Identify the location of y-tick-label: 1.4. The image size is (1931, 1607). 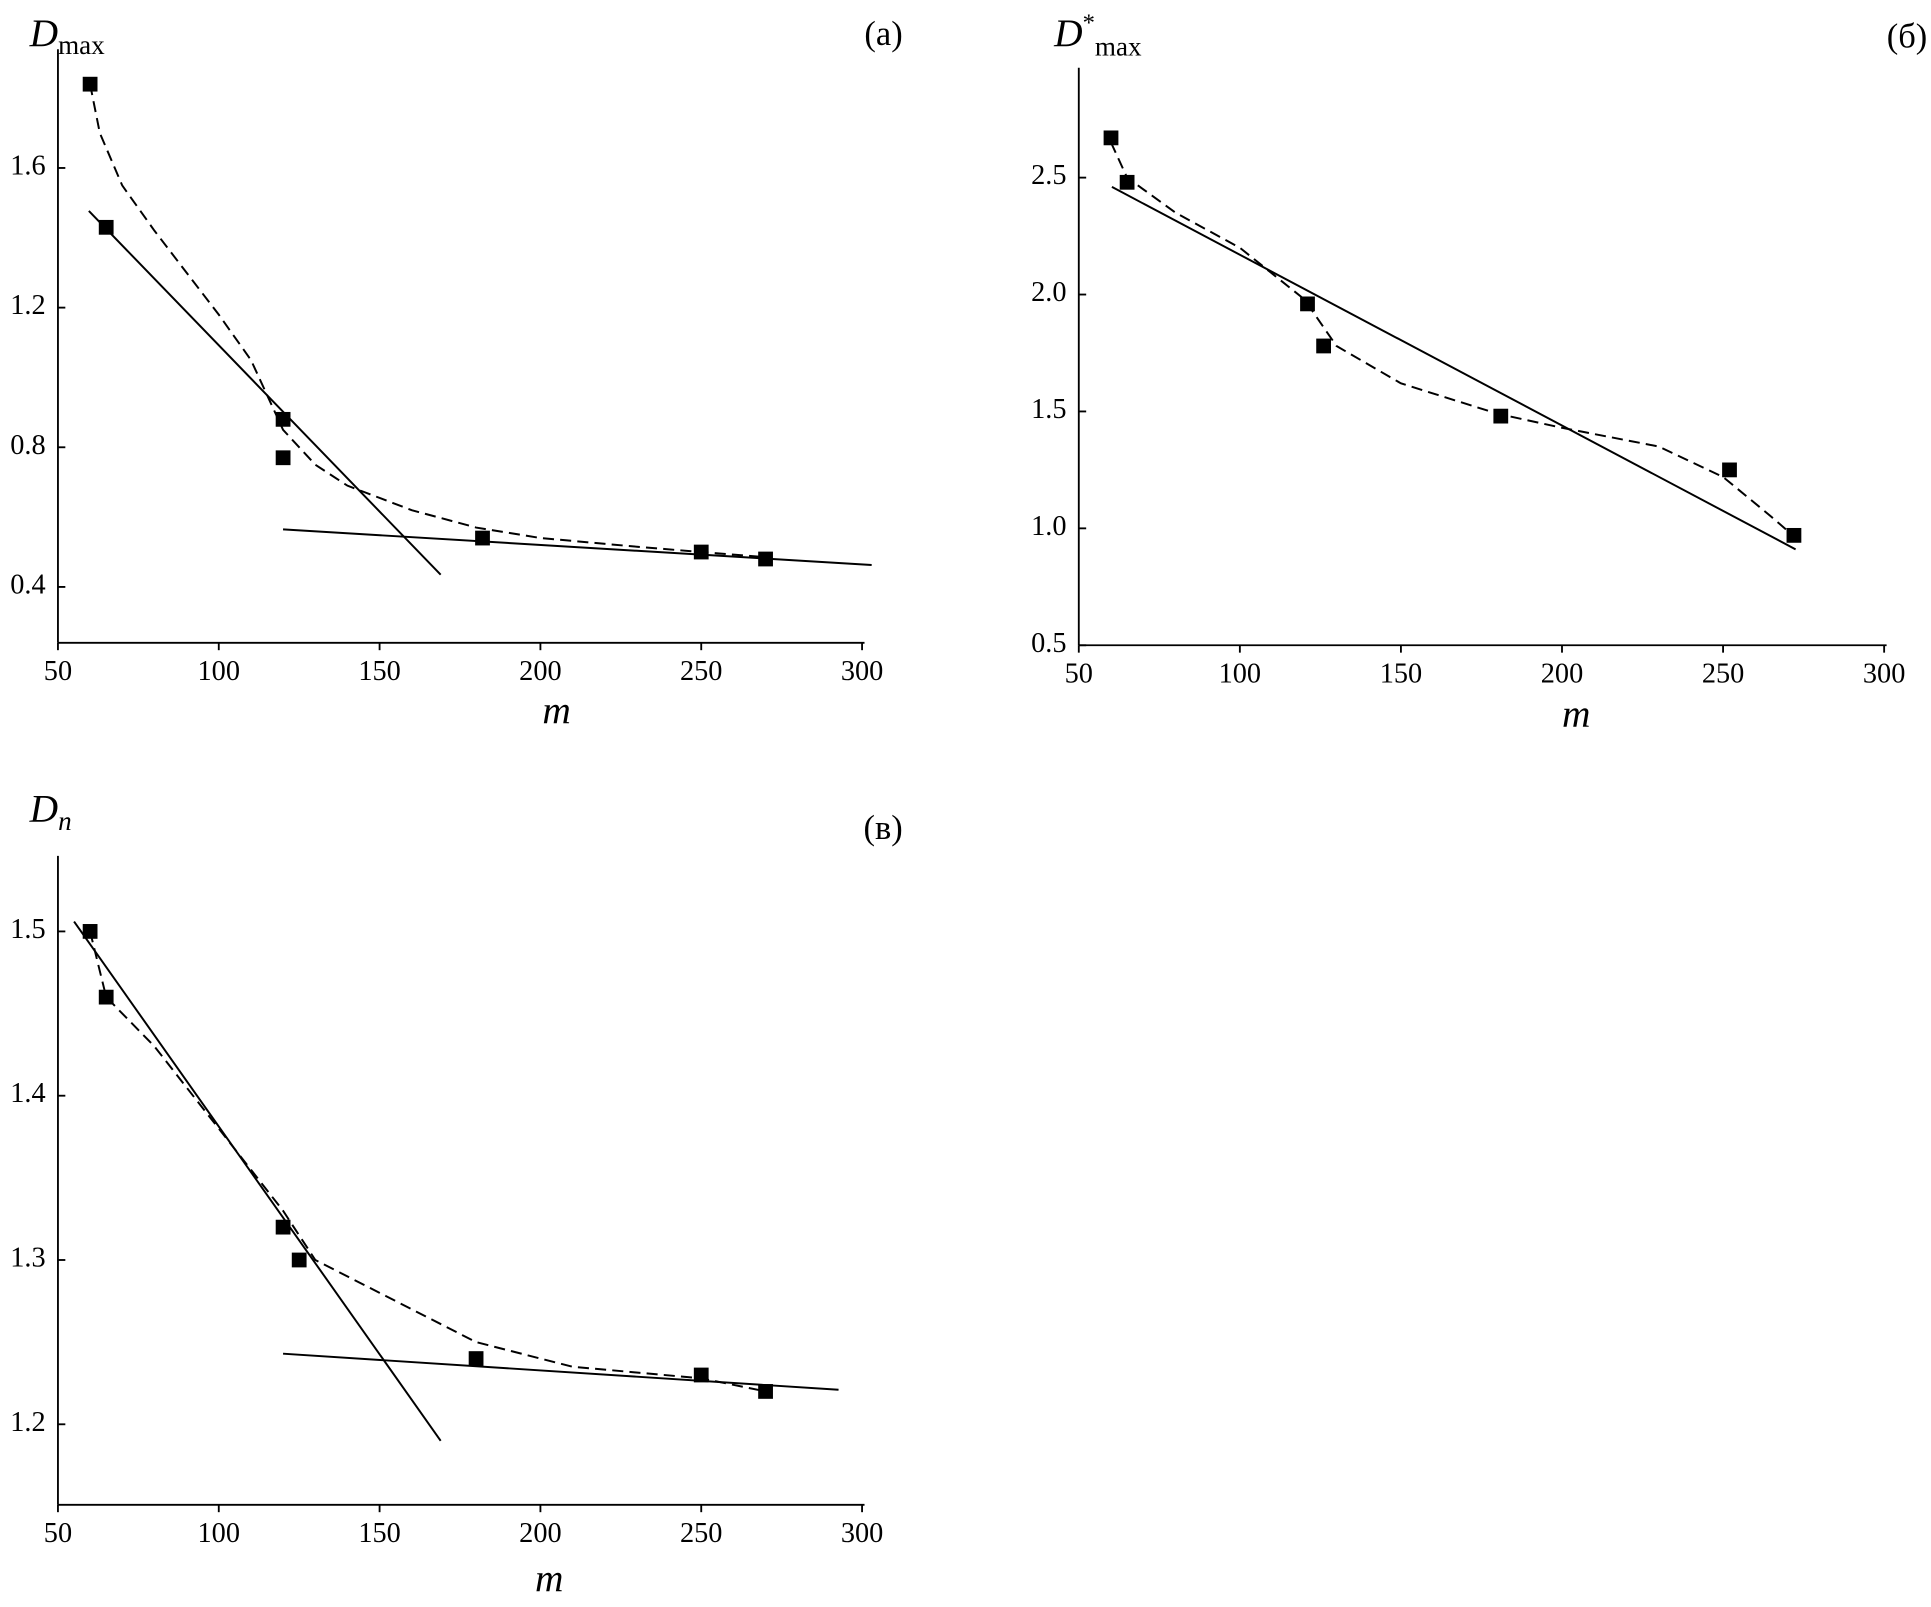
(27, 1093).